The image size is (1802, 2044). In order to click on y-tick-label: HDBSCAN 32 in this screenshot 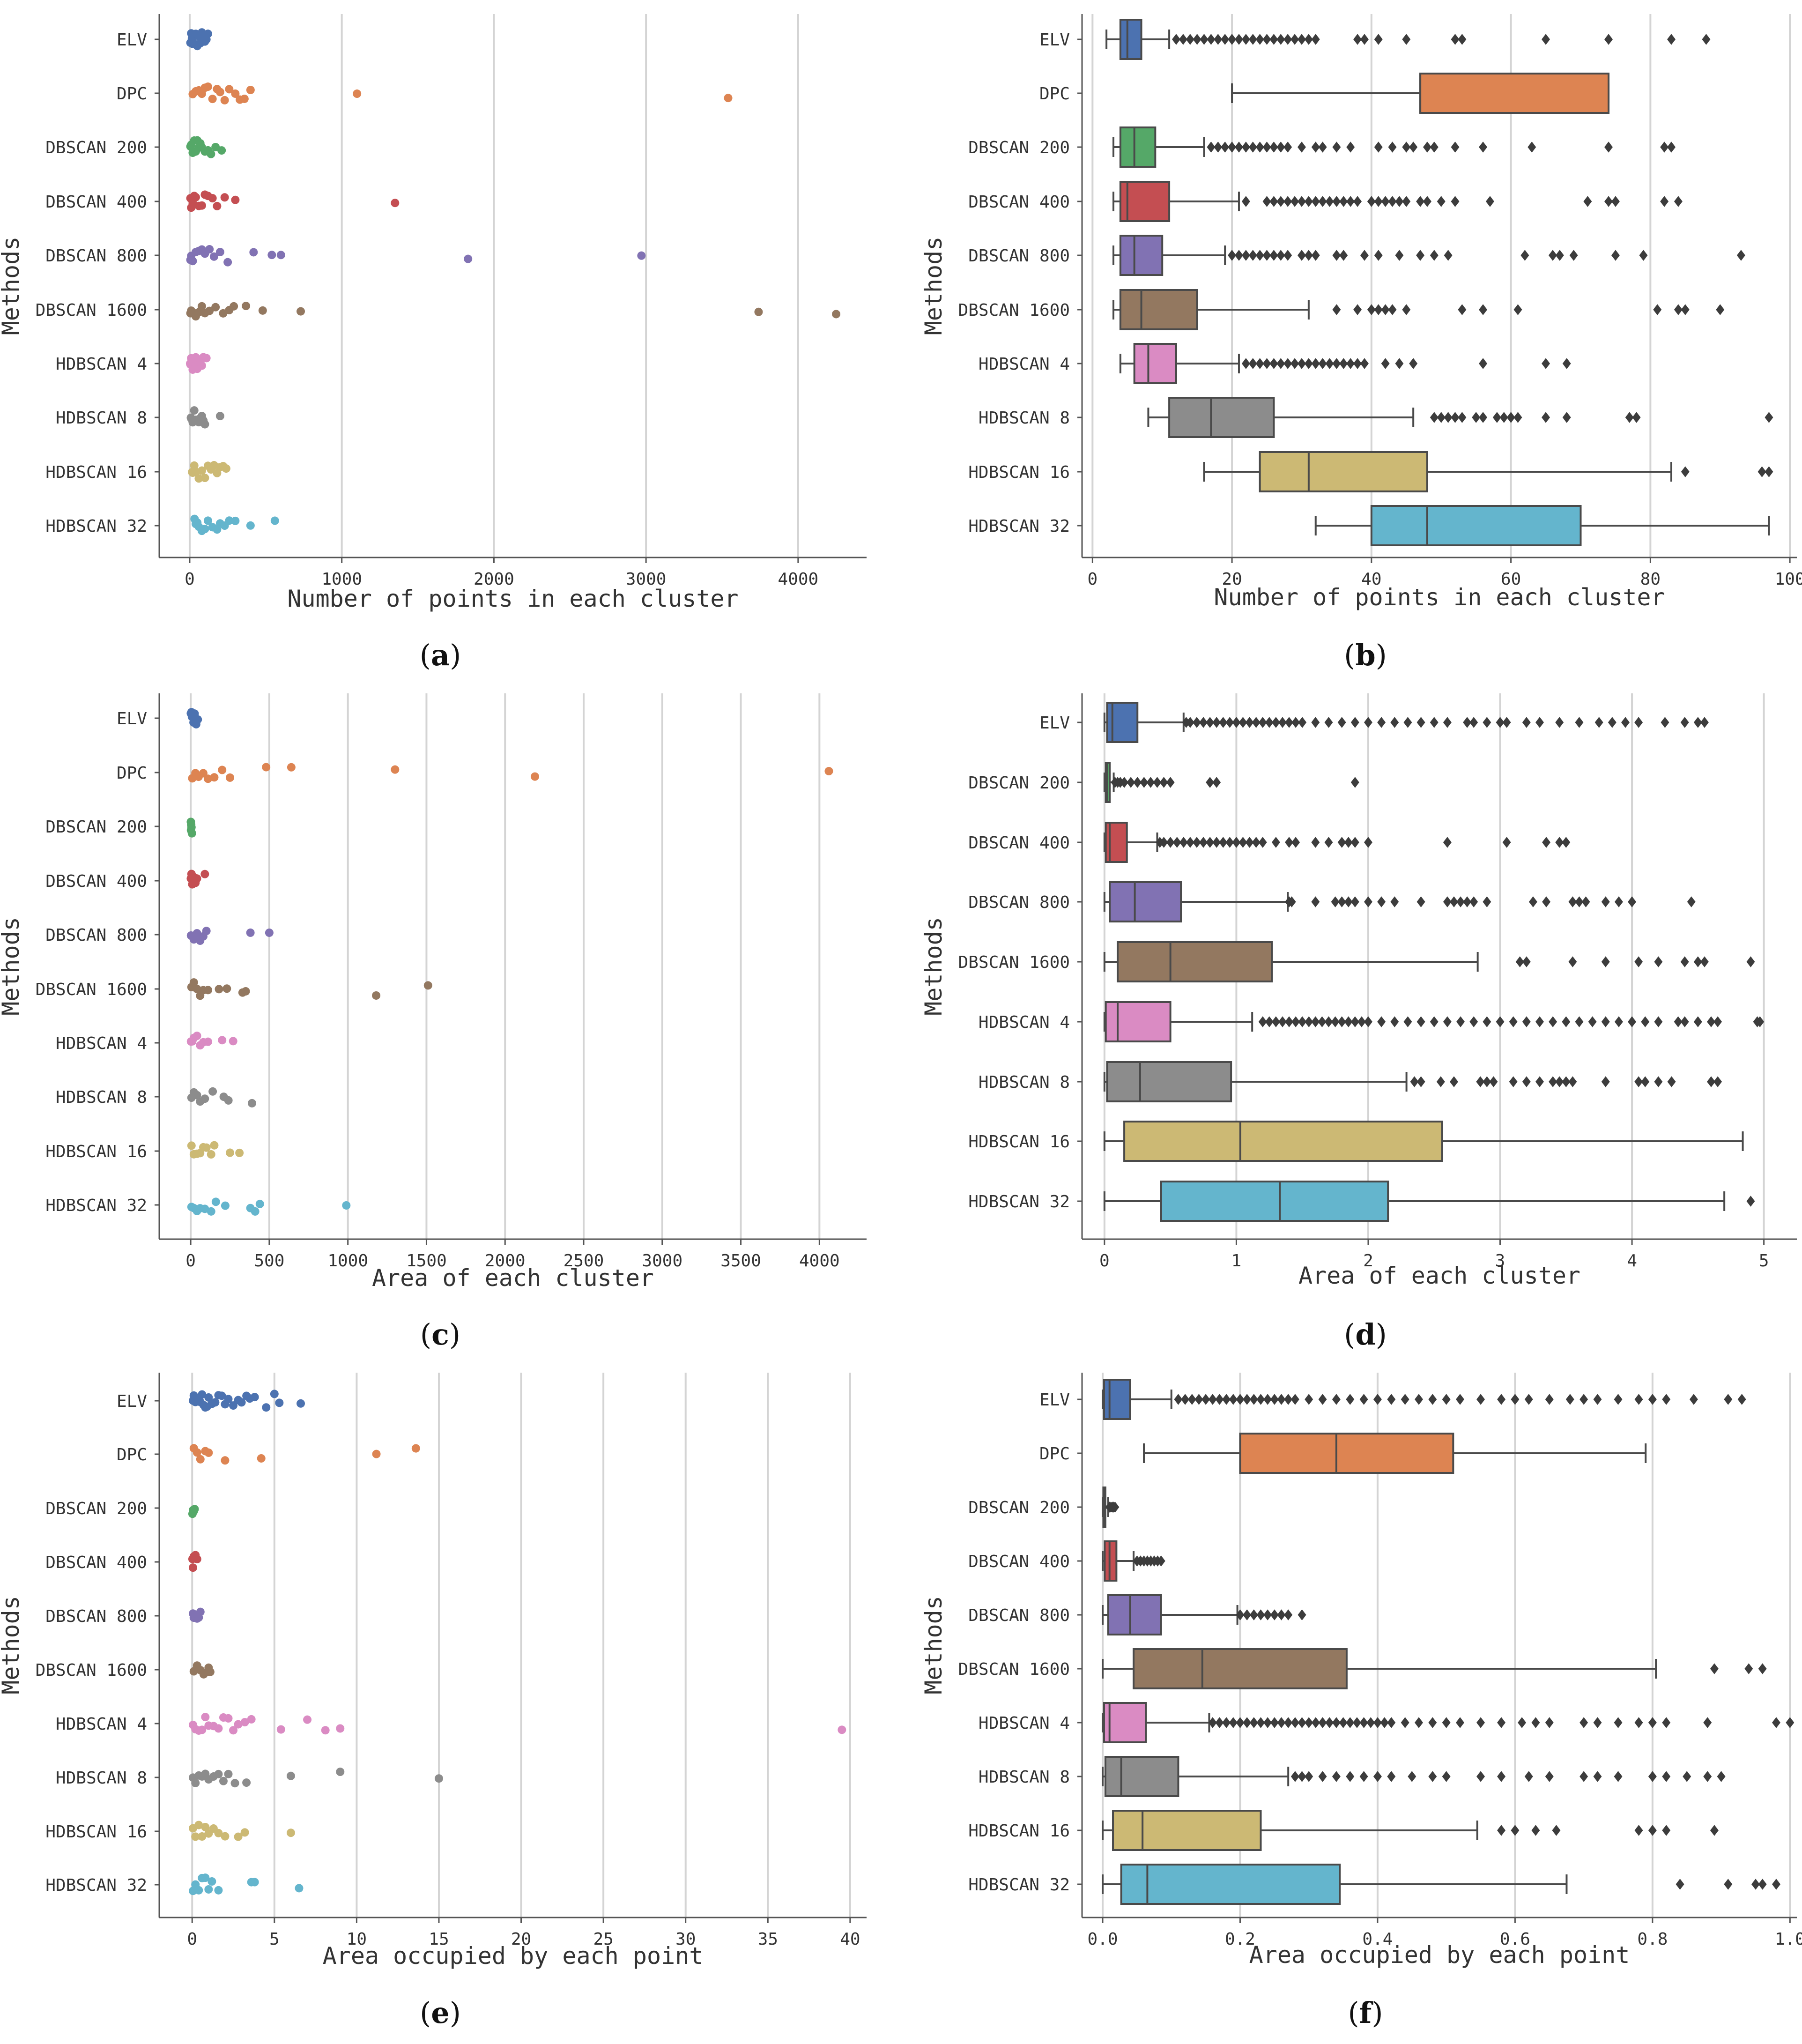, I will do `click(1019, 1202)`.